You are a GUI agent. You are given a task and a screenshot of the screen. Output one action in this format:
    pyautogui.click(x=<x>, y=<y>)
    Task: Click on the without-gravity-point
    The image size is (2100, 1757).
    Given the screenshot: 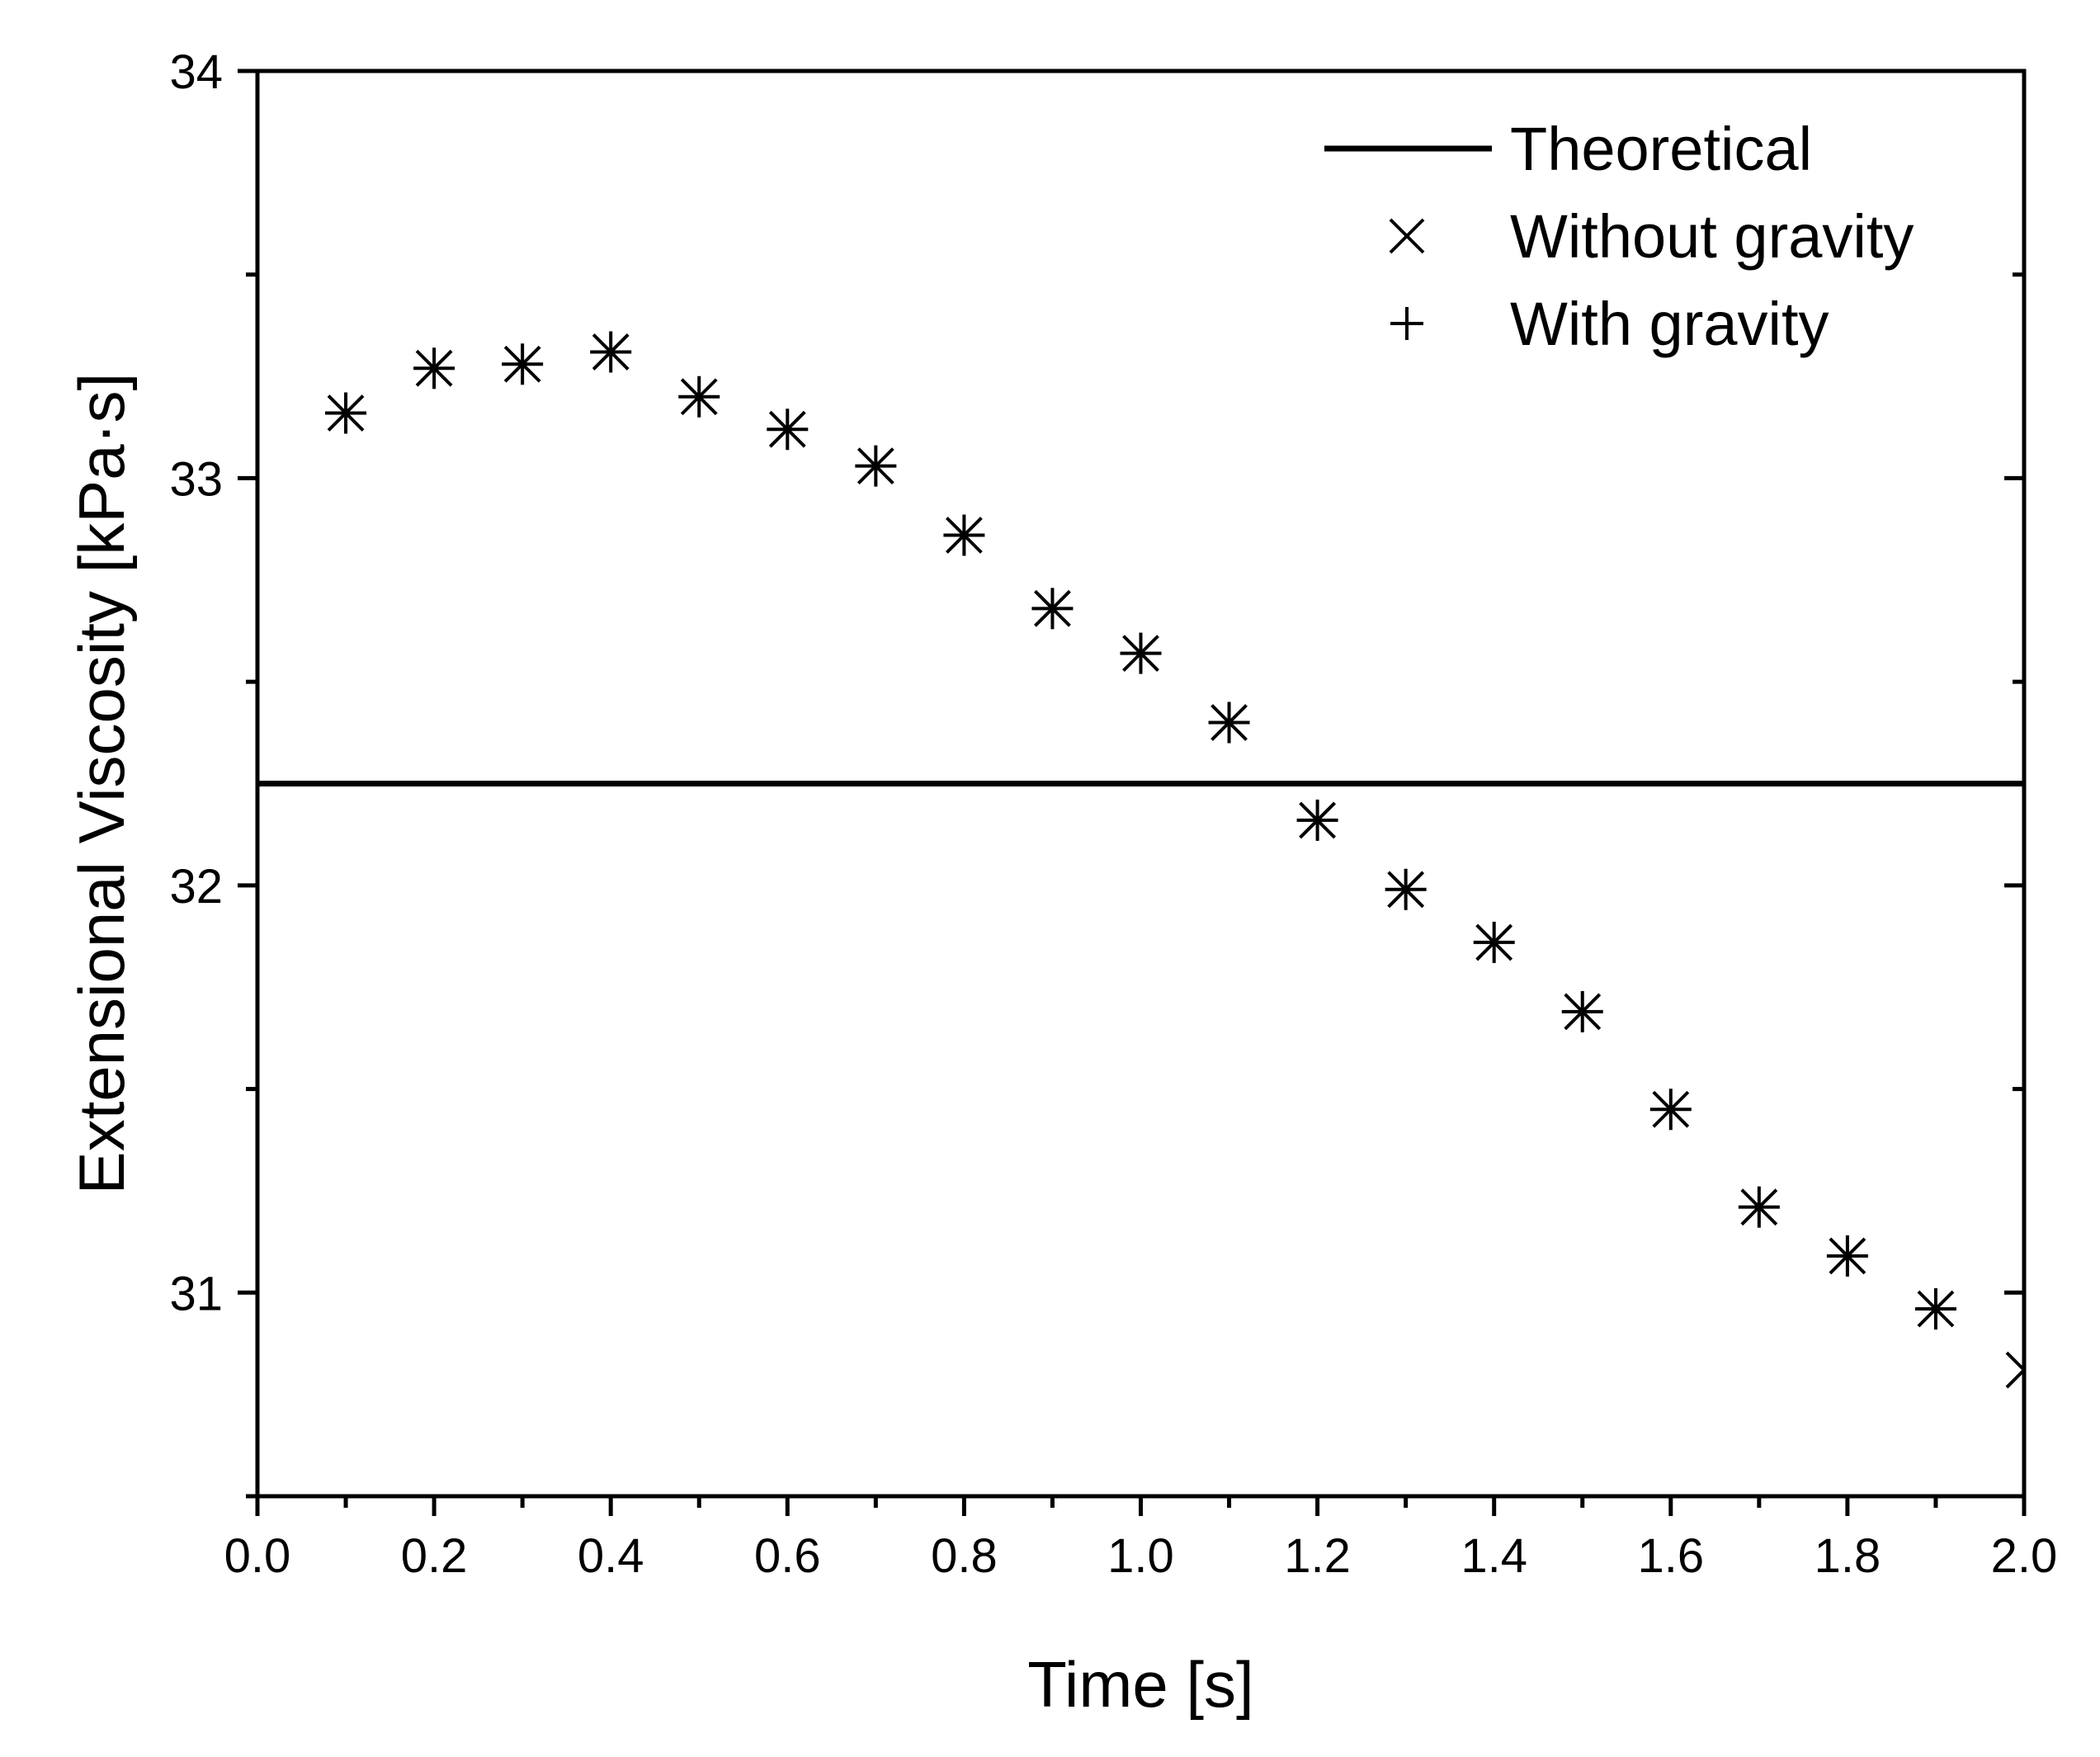 What is the action you would take?
    pyautogui.click(x=2014, y=1370)
    